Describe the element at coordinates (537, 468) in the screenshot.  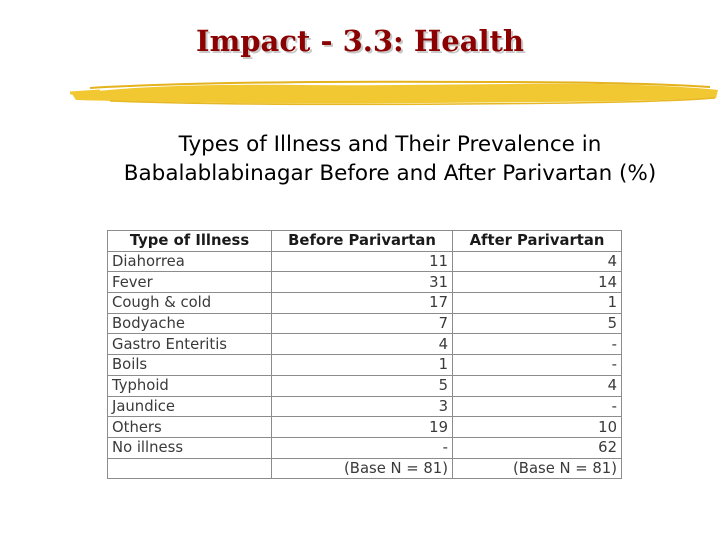
I see `base-n-after: (Base N = 81)` at that location.